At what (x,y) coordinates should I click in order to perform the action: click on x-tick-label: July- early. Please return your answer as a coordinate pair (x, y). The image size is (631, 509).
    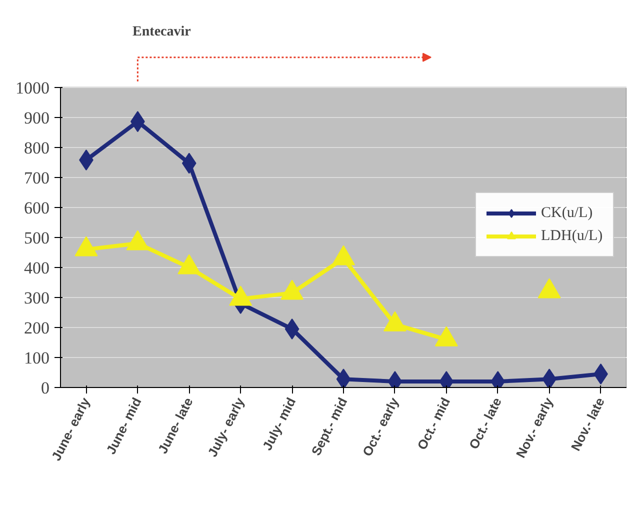
    Looking at the image, I should click on (226, 427).